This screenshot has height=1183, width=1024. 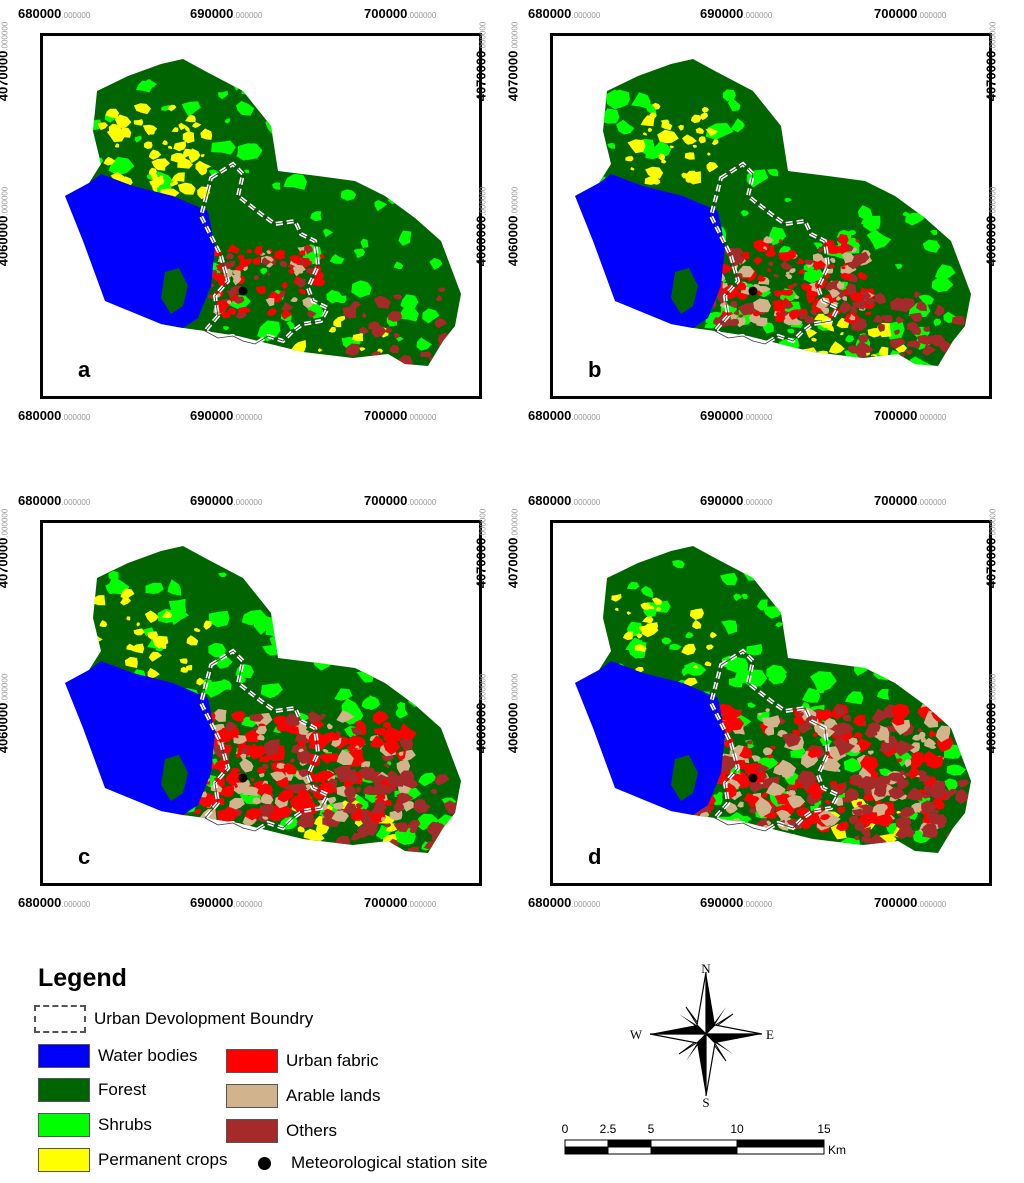 What do you see at coordinates (991, 241) in the screenshot?
I see `y-tick-4060000-right-value: 4060000` at bounding box center [991, 241].